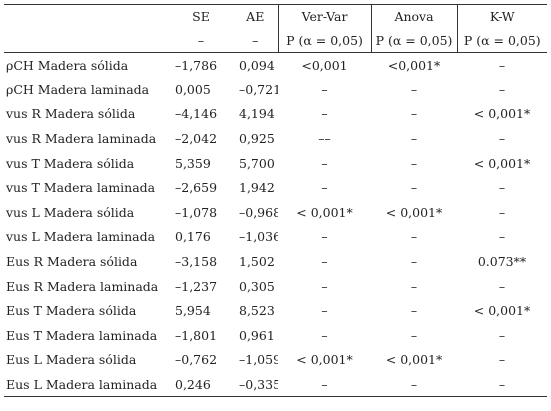  Describe the element at coordinates (275, 286) in the screenshot. I see `table-row: Eus R Madera laminada –1,237 0,305 – – –` at that location.